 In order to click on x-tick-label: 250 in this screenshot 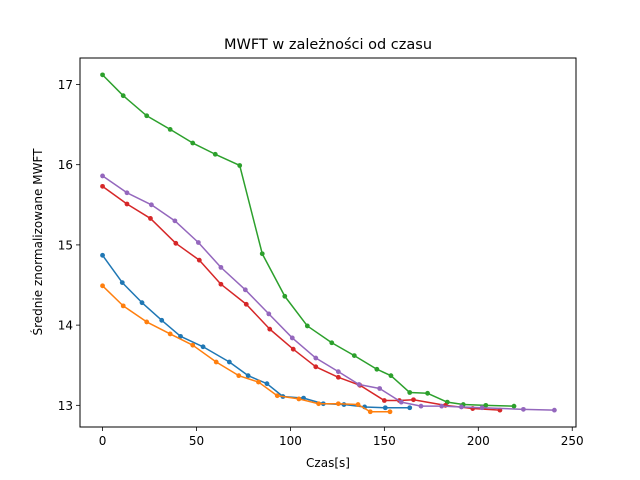, I will do `click(572, 441)`.